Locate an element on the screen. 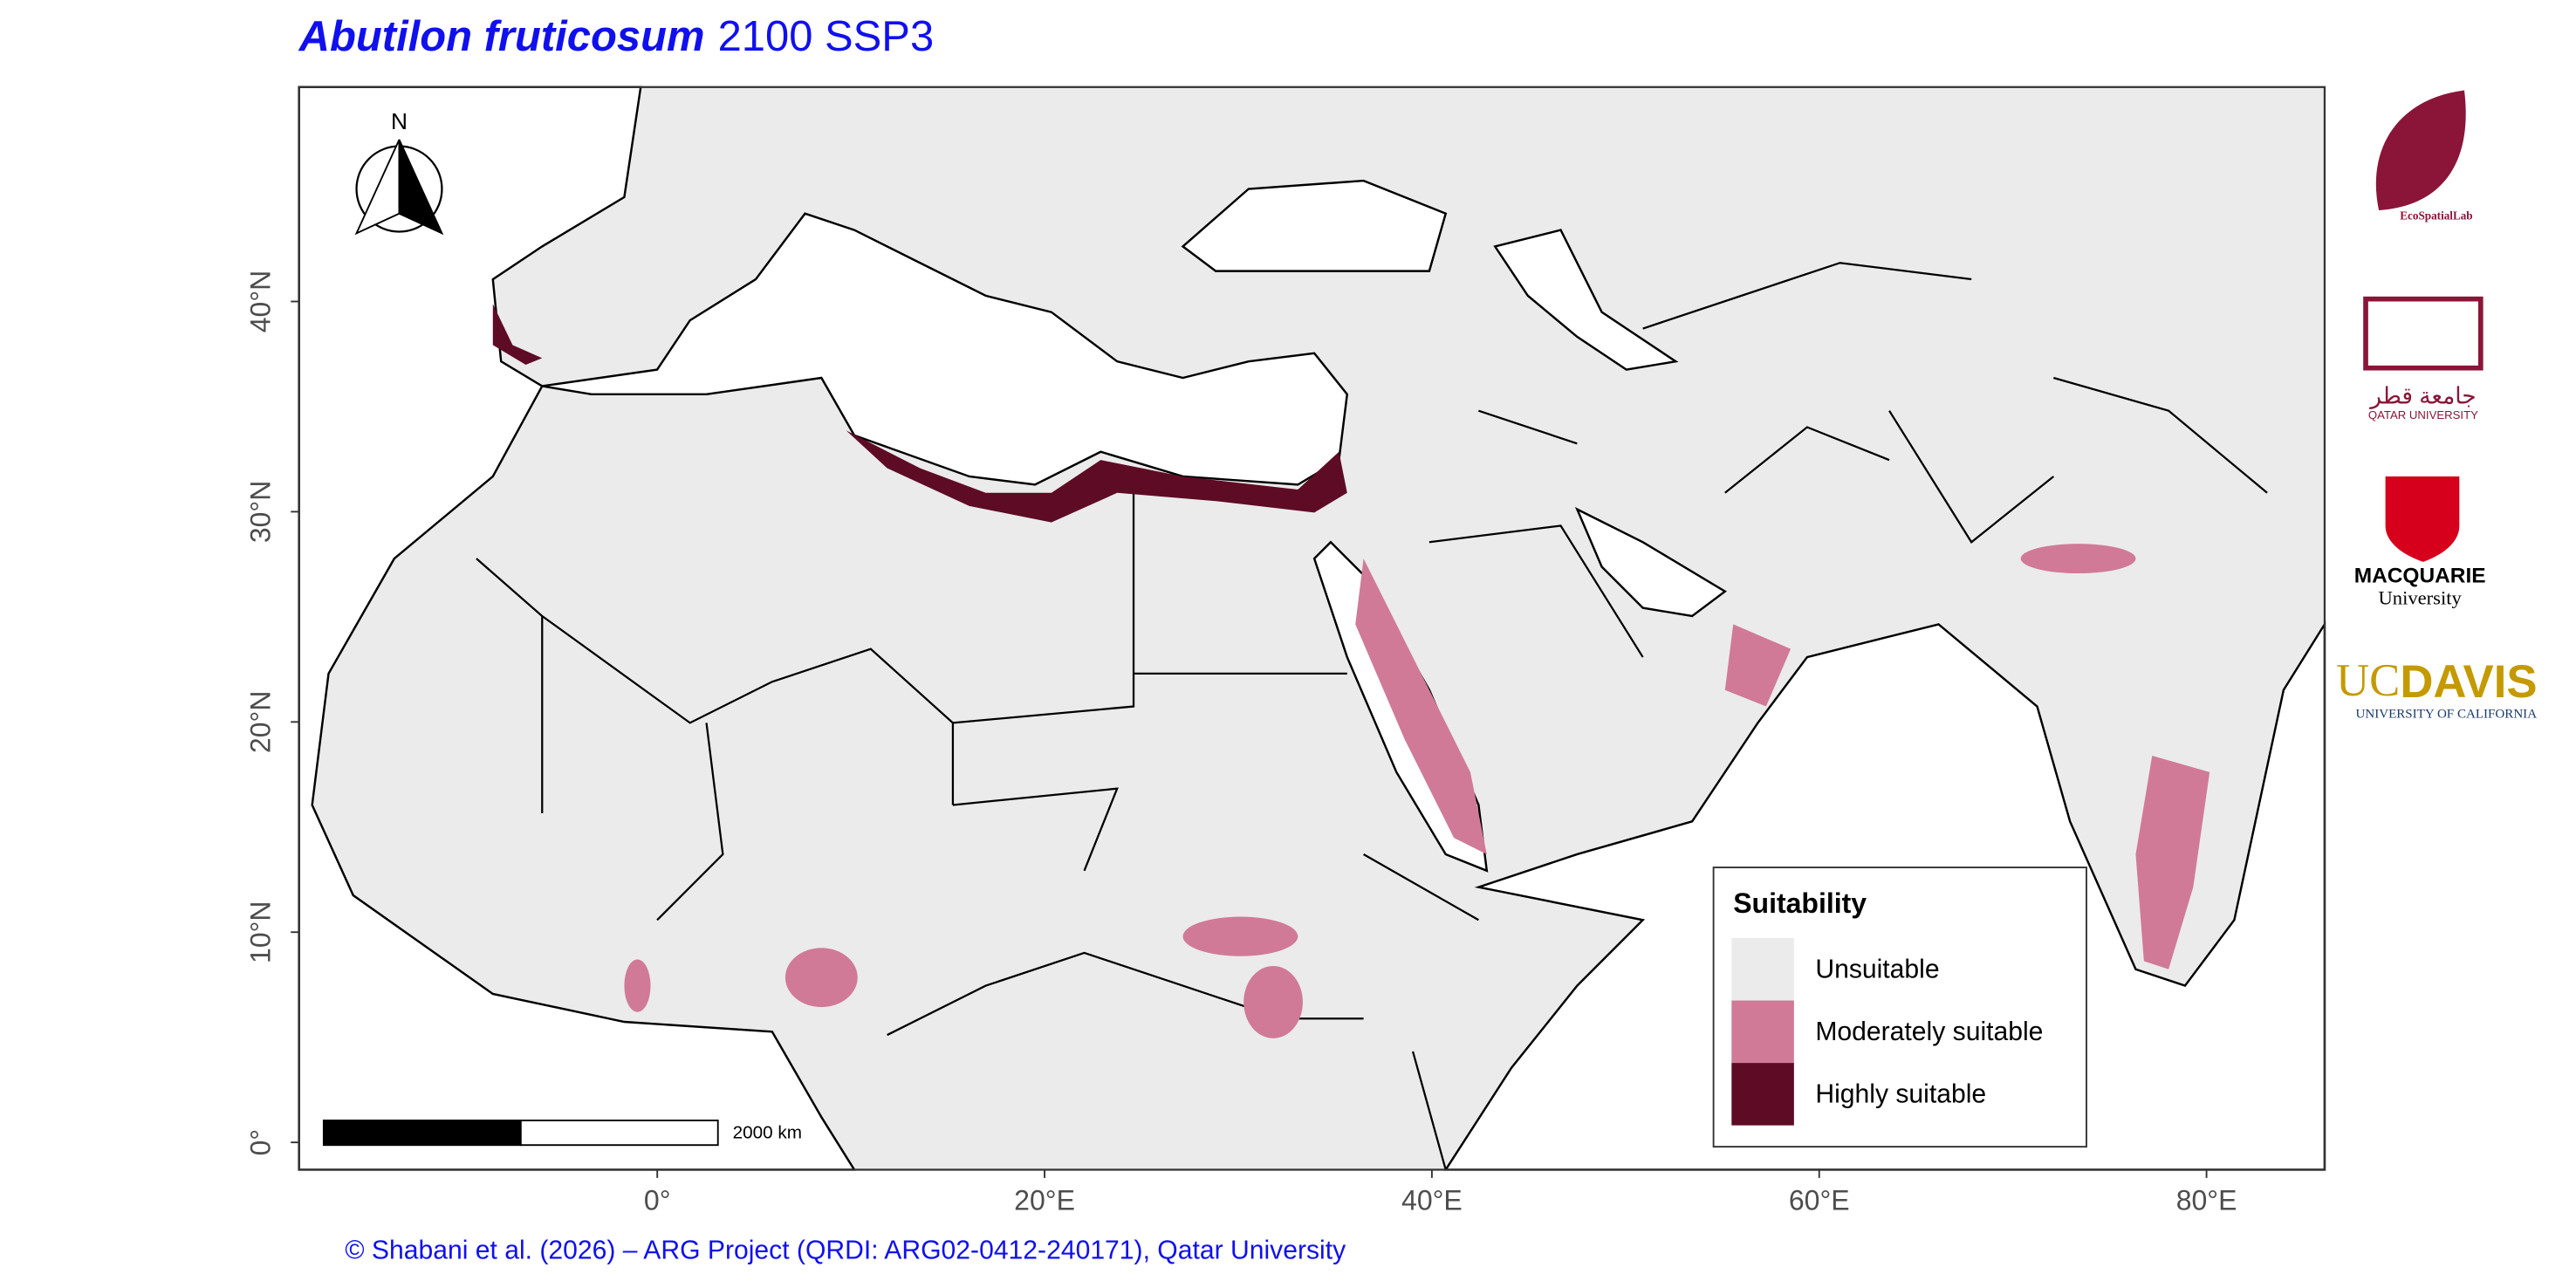 The image size is (2576, 1288). map-title: Abutilon fruticosum 2100 SSP3 is located at coordinates (616, 37).